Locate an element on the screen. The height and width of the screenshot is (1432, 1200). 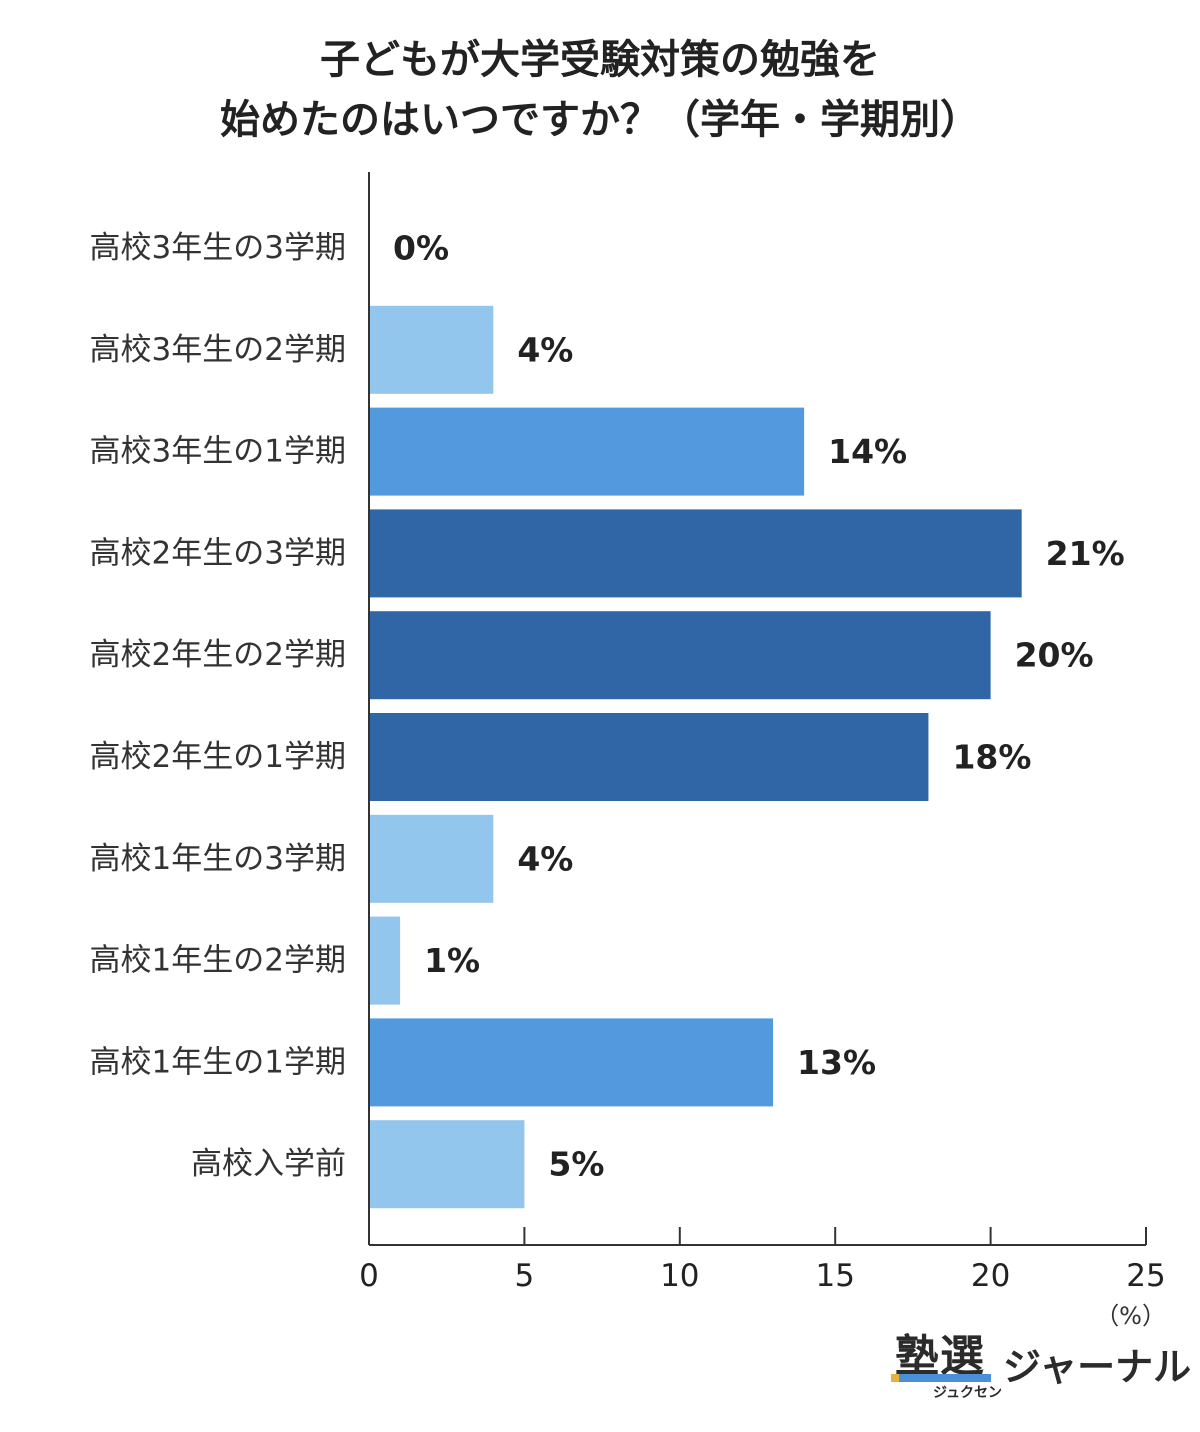
value-label-8: 13% is located at coordinates (836, 1062).